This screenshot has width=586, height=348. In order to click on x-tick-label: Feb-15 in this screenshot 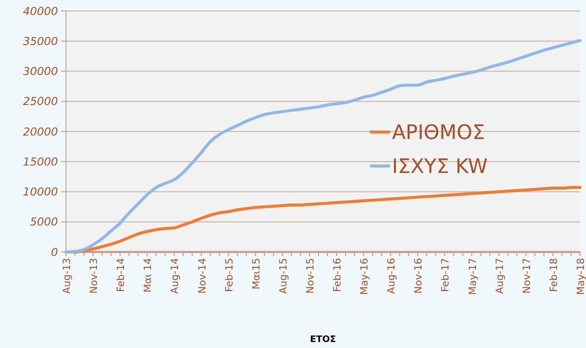, I will do `click(230, 275)`.